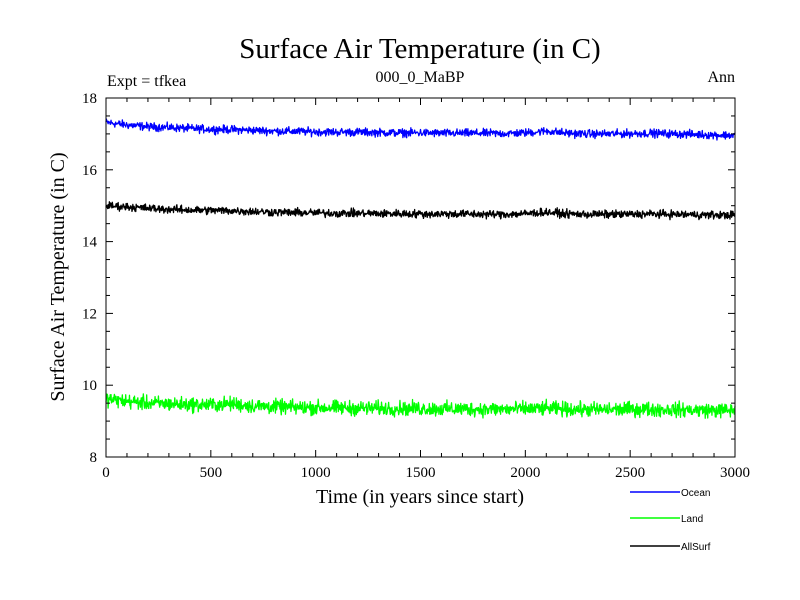  What do you see at coordinates (211, 473) in the screenshot?
I see `x-tick-label: 500` at bounding box center [211, 473].